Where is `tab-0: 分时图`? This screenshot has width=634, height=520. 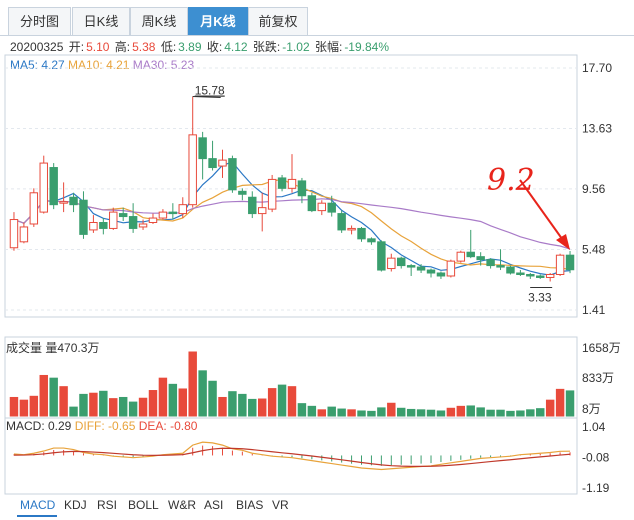
tab-0: 分时图 is located at coordinates (39, 21).